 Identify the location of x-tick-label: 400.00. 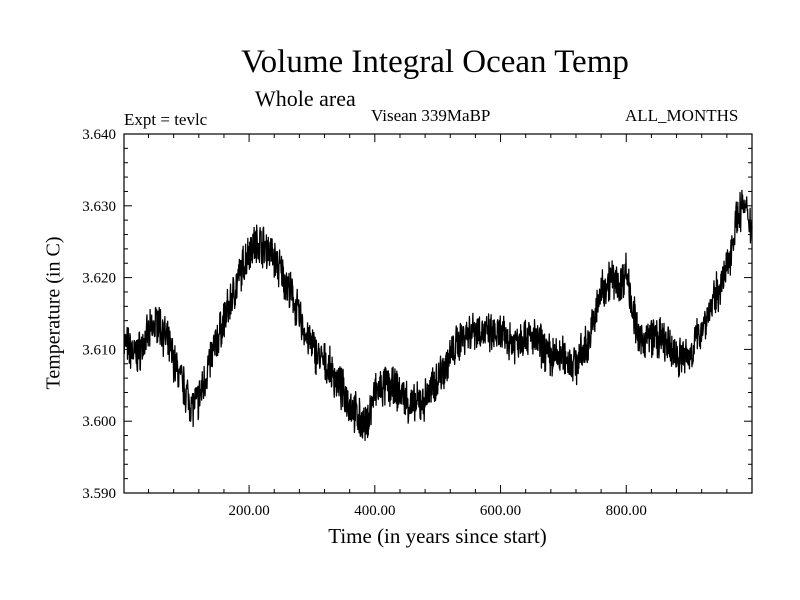
(374, 511).